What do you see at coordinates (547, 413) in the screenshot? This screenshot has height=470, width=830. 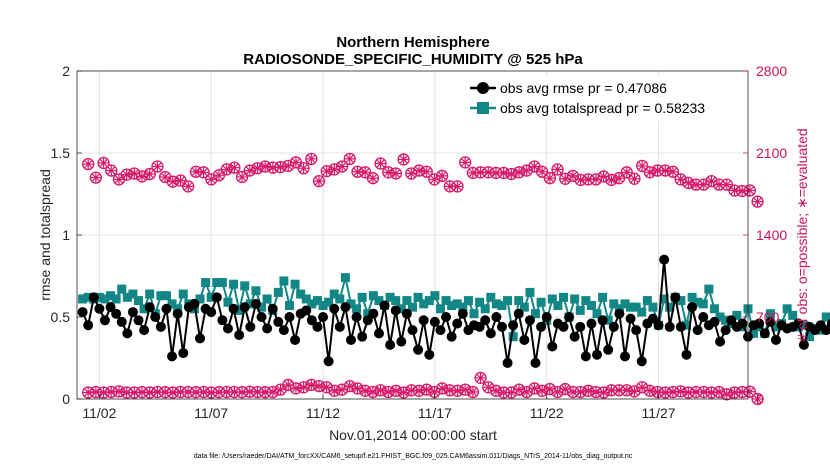 I see `x-tick-label: 11/22` at bounding box center [547, 413].